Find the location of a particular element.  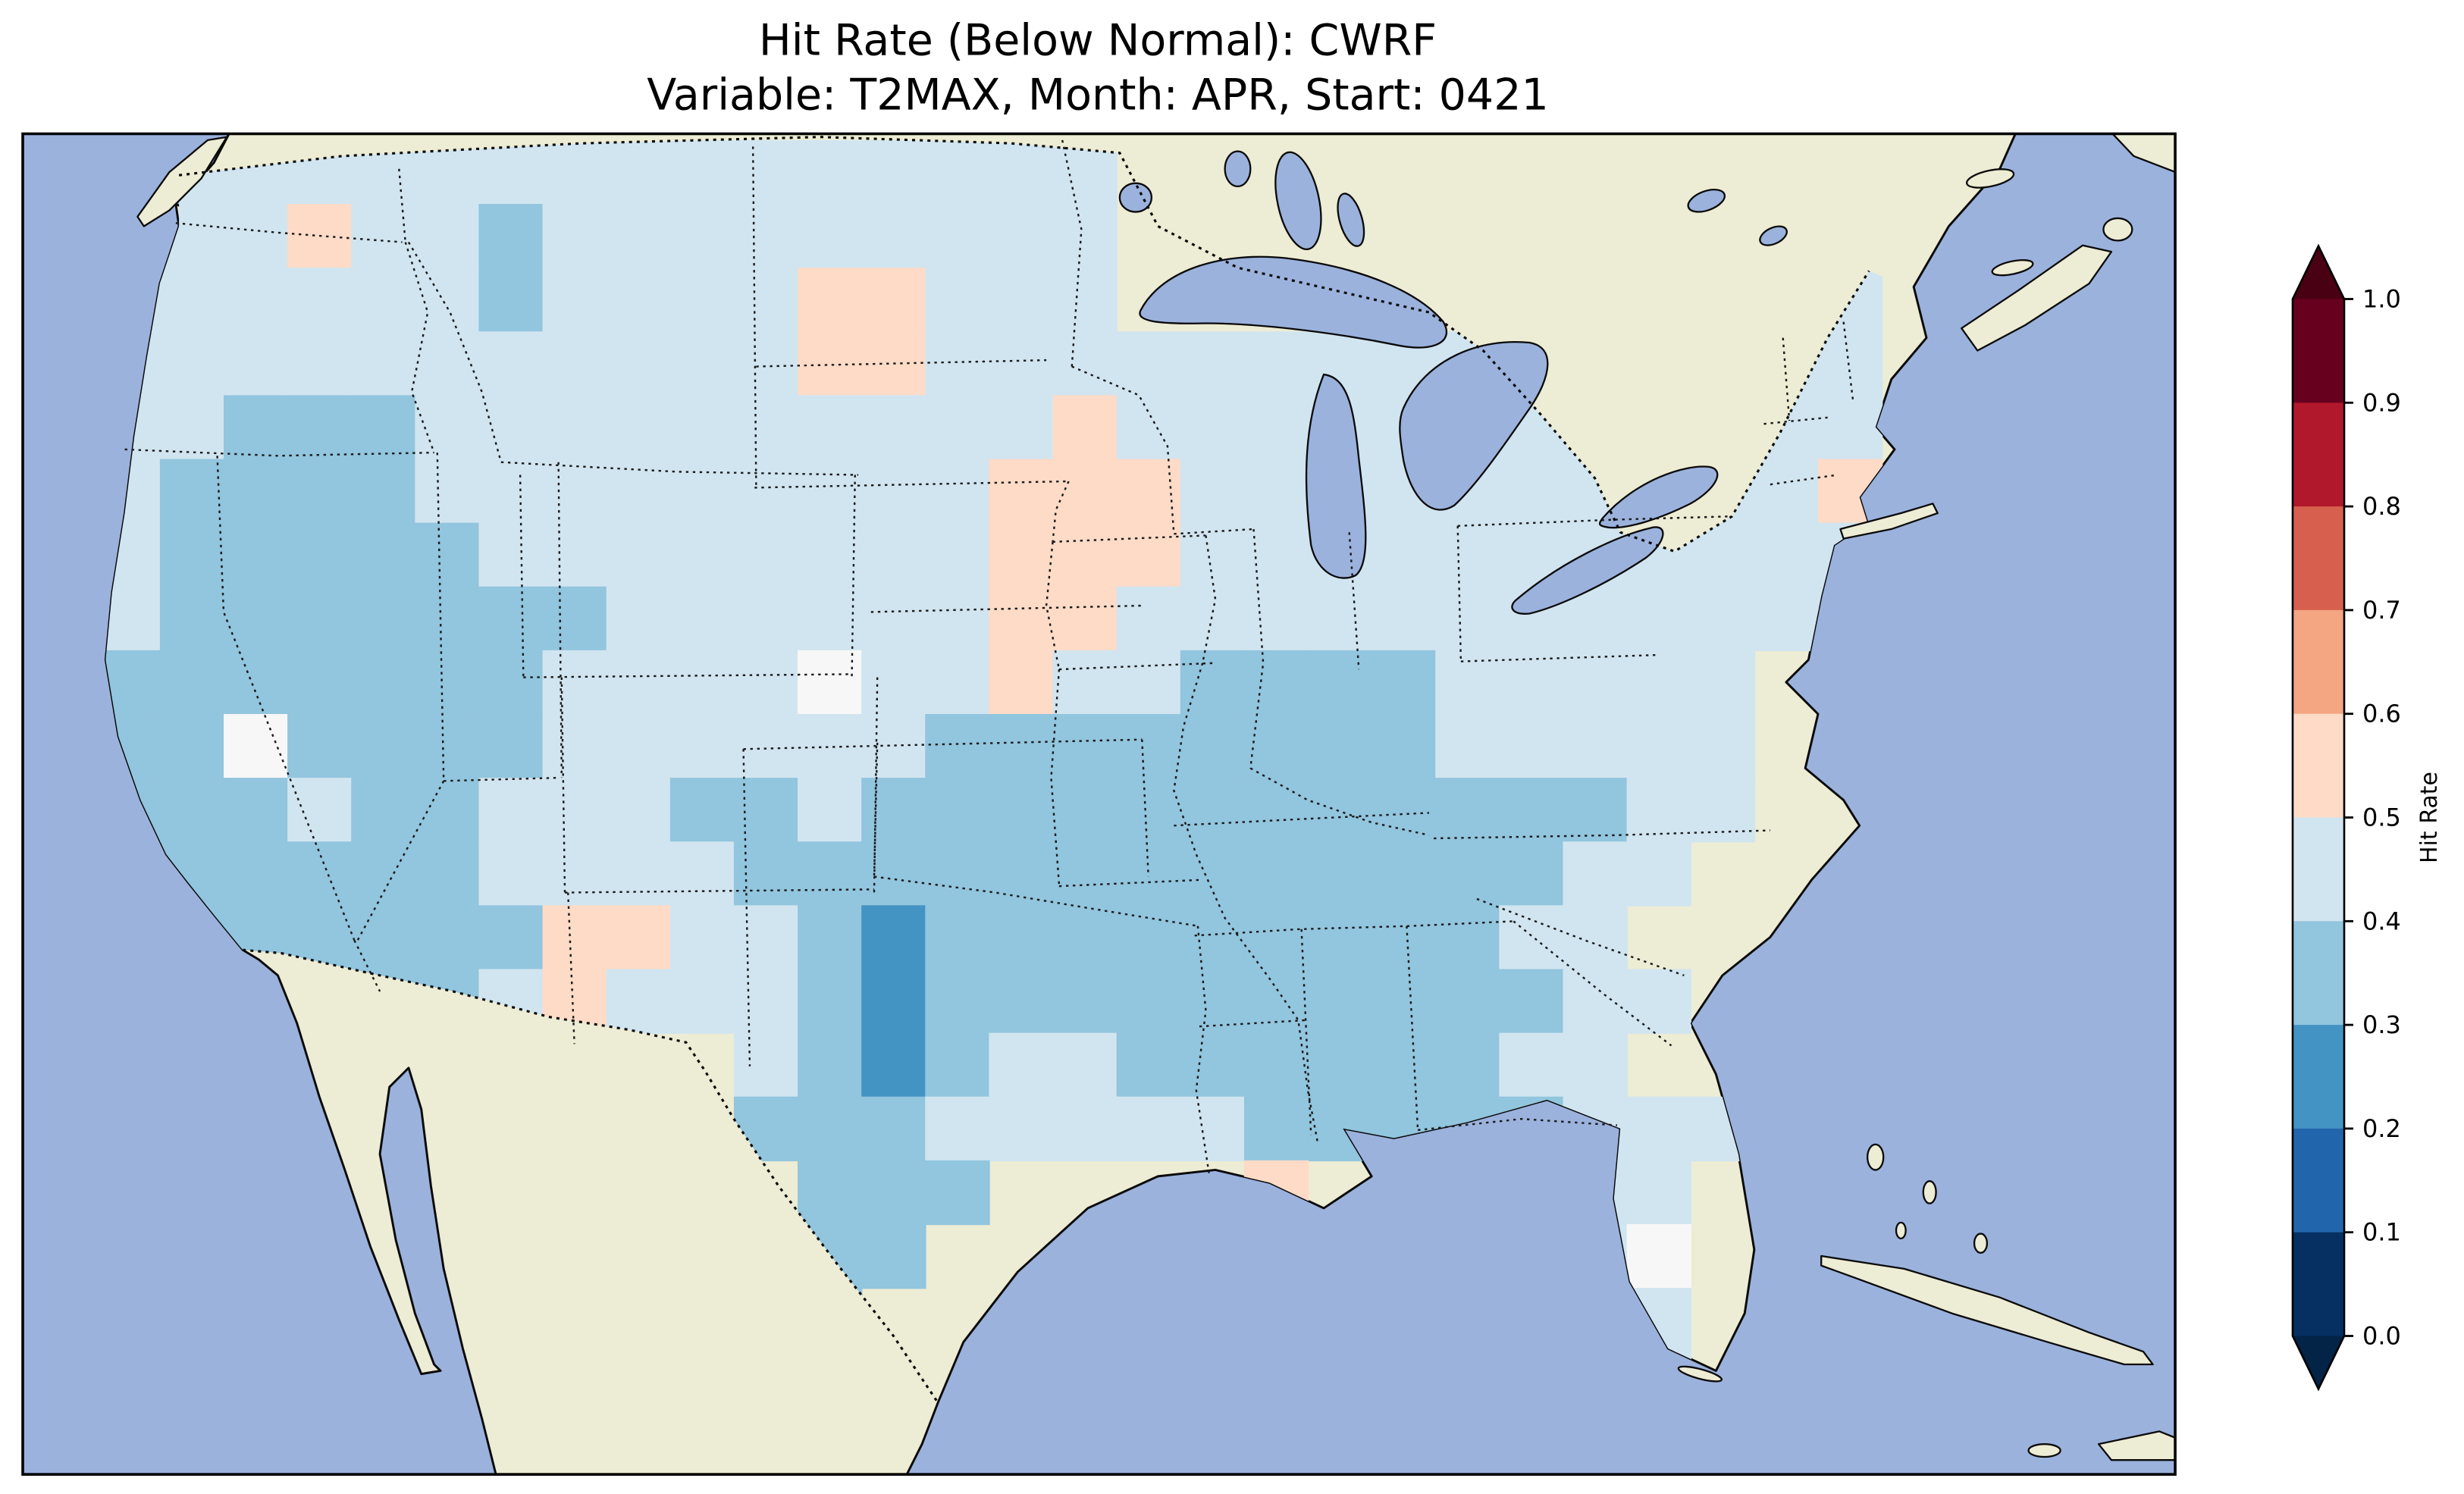

jamaica is located at coordinates (2044, 1450).